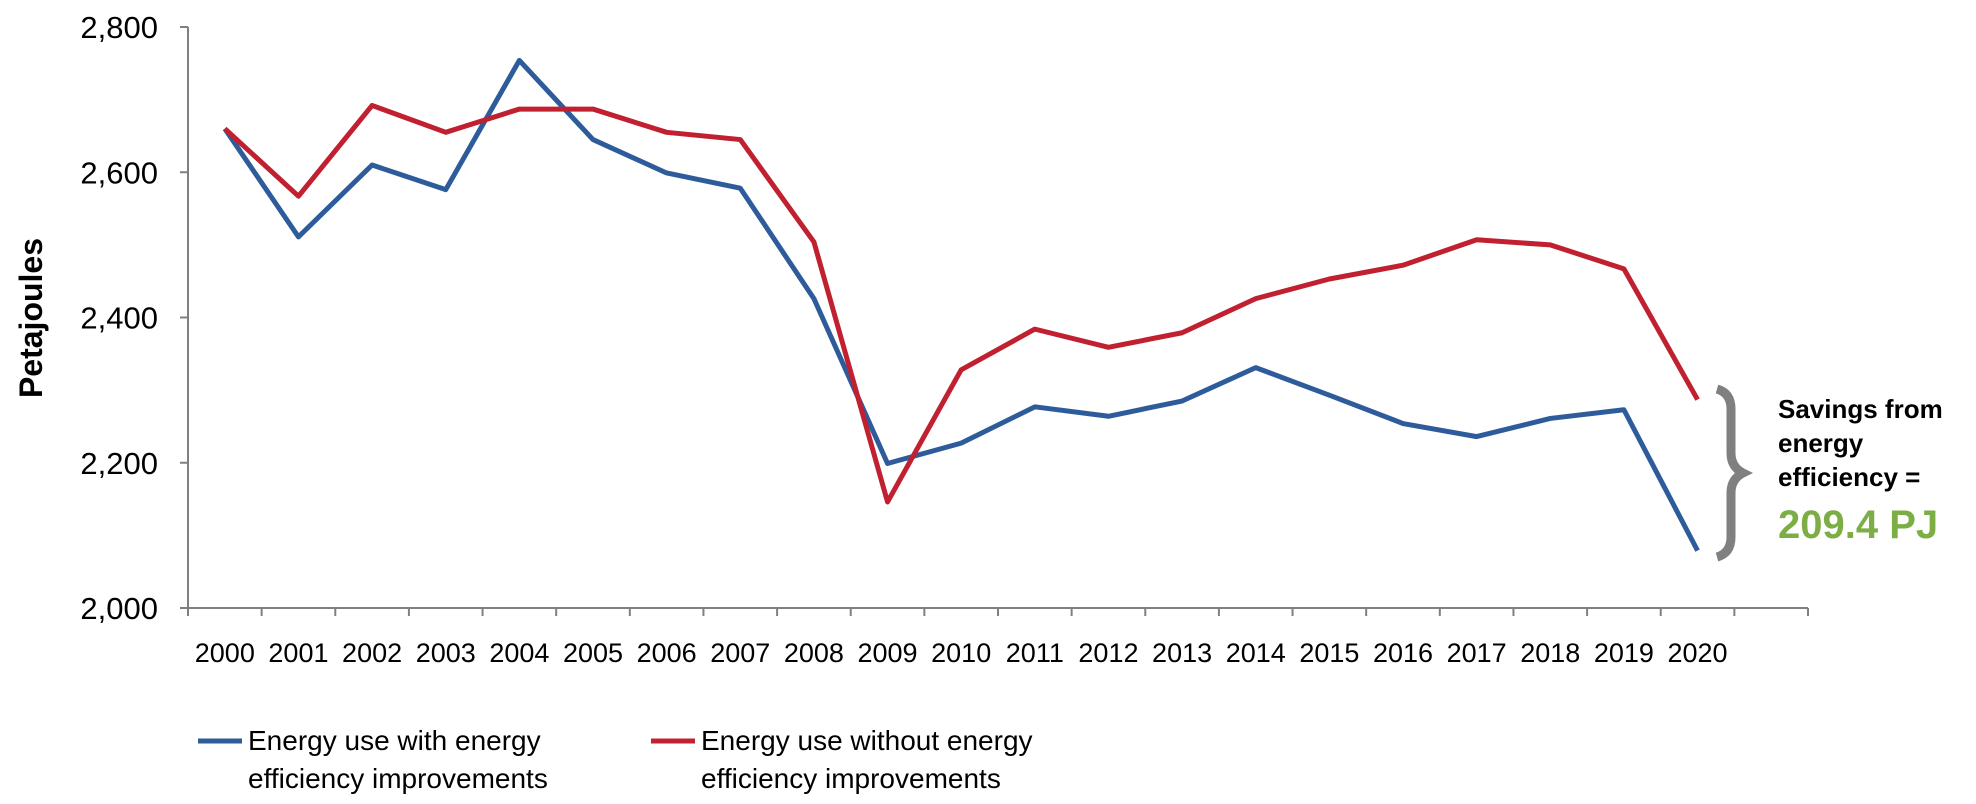 This screenshot has width=1976, height=804. What do you see at coordinates (1477, 653) in the screenshot?
I see `x-tick-label: 2017` at bounding box center [1477, 653].